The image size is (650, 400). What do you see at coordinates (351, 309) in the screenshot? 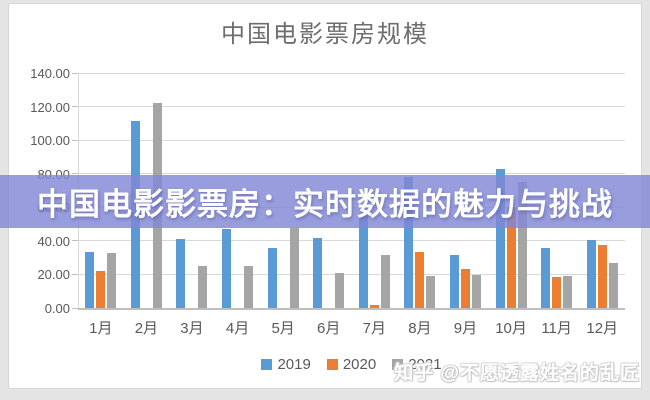
I see `x-axis-line` at bounding box center [351, 309].